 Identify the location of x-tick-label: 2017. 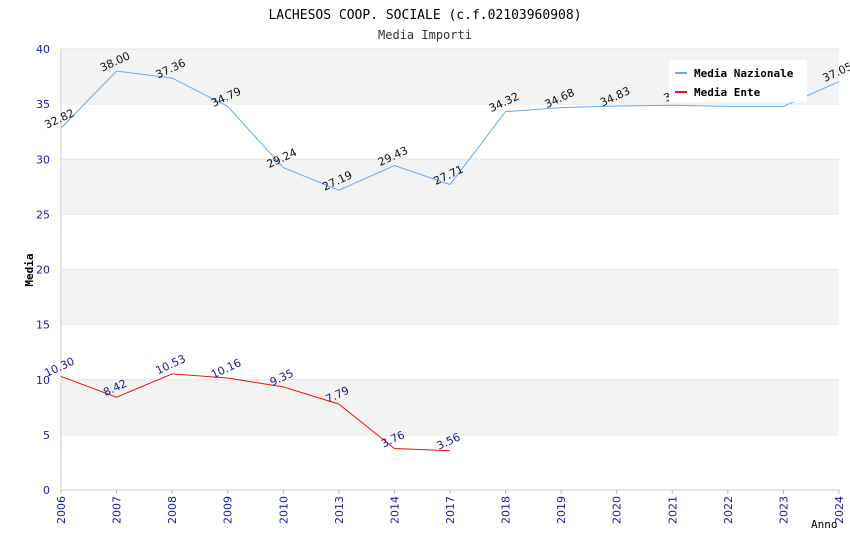
(450, 510).